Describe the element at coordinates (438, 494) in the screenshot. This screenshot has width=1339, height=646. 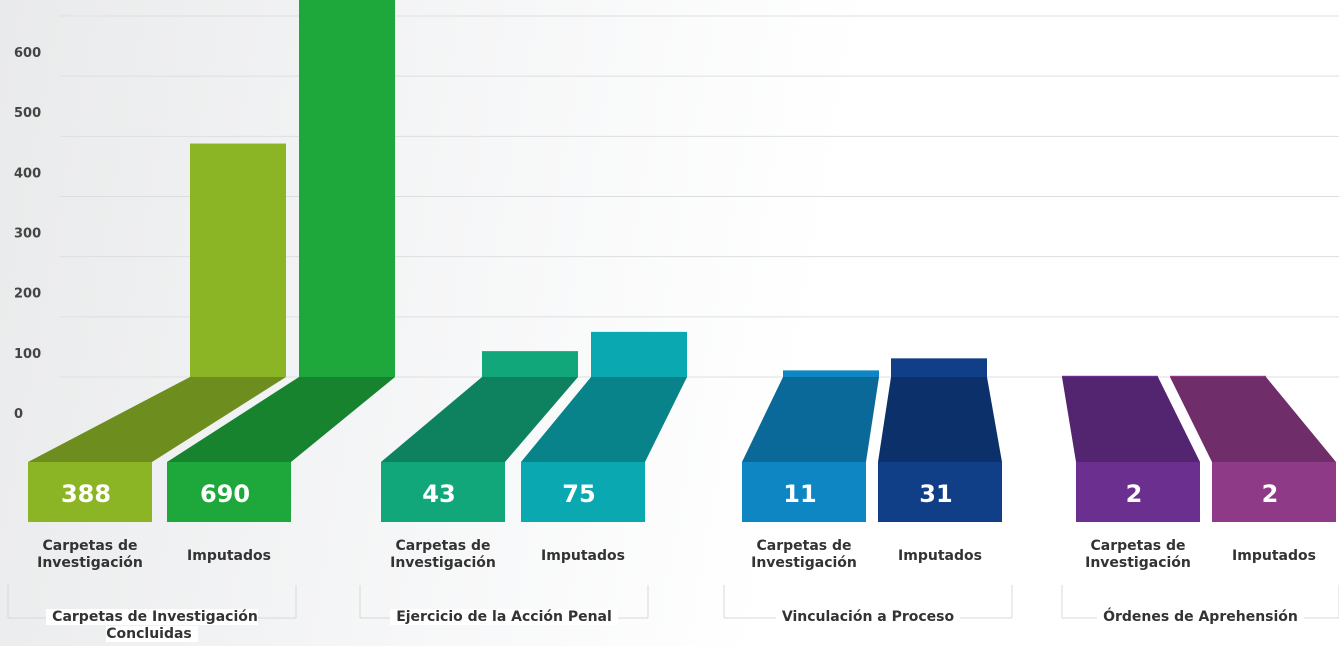
I see `value-label: 43` at that location.